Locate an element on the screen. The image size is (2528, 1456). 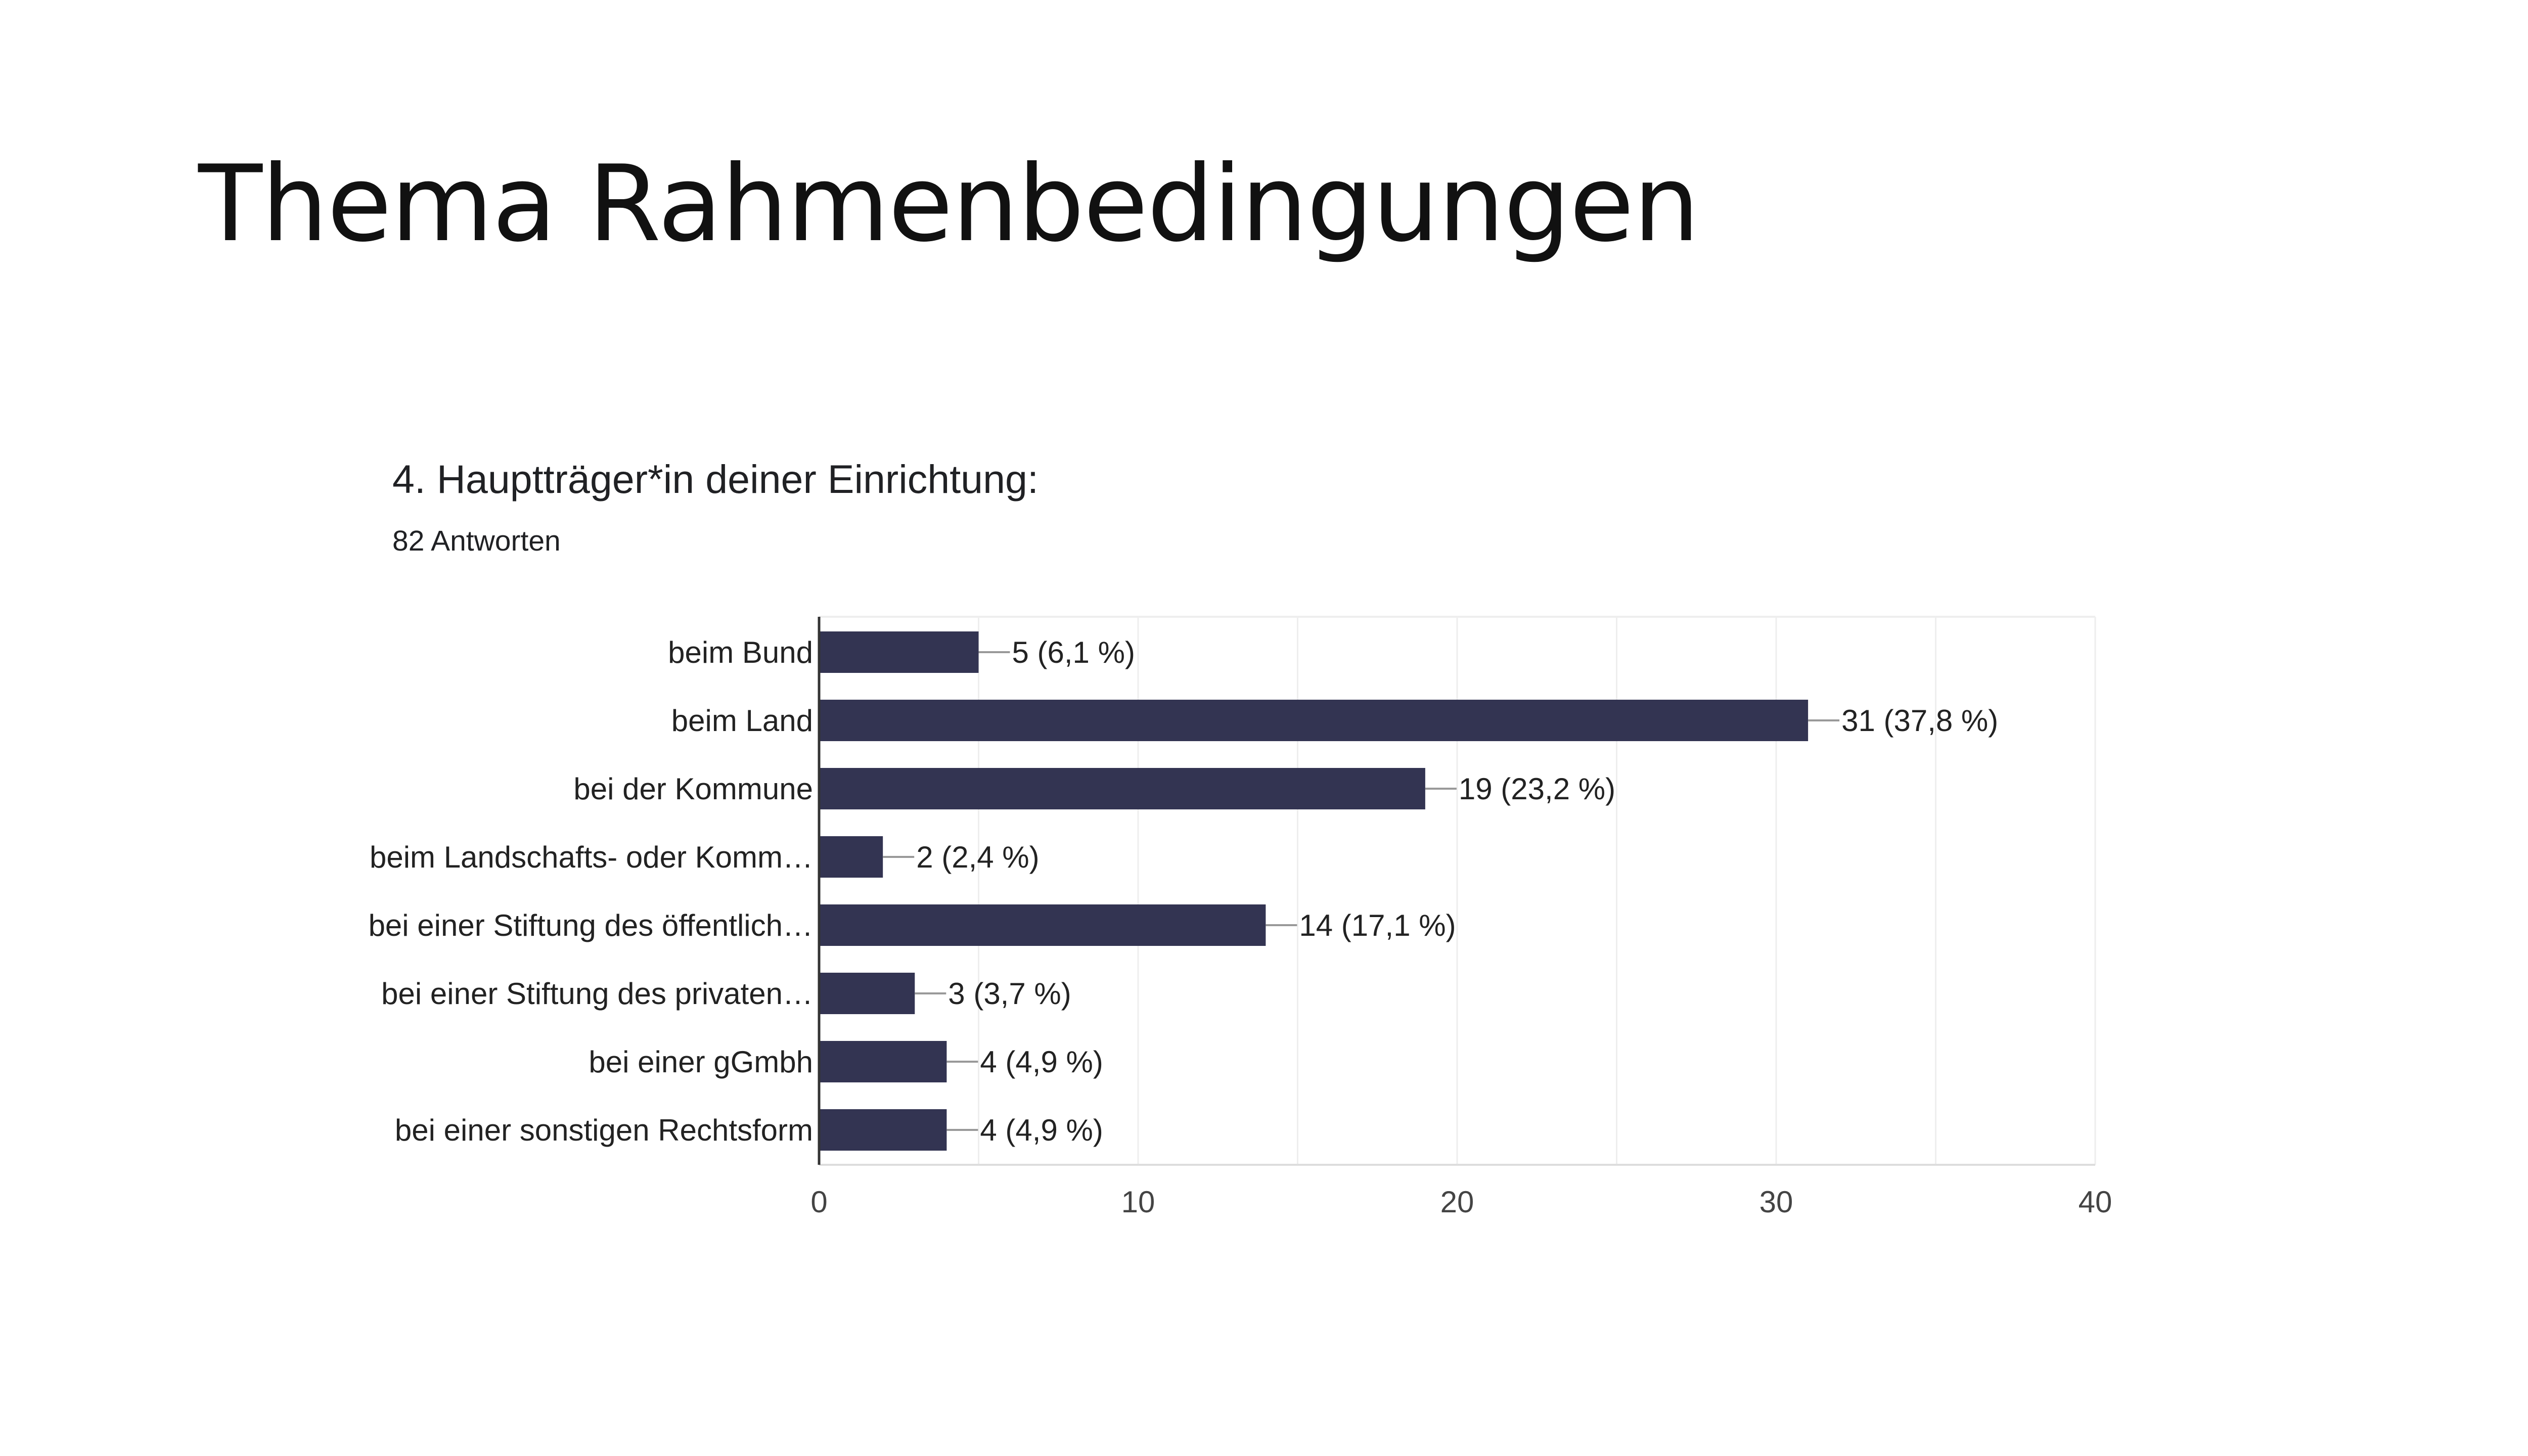
category-label: bei einer gGmbh is located at coordinates (701, 1062).